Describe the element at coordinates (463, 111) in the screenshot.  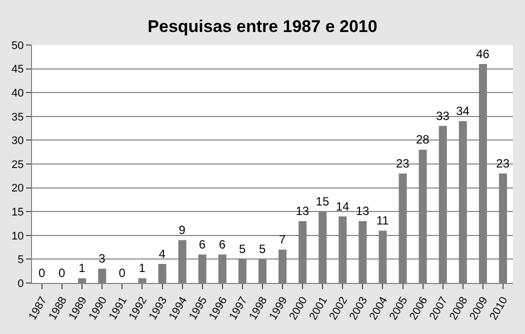
I see `data-label: 34` at that location.